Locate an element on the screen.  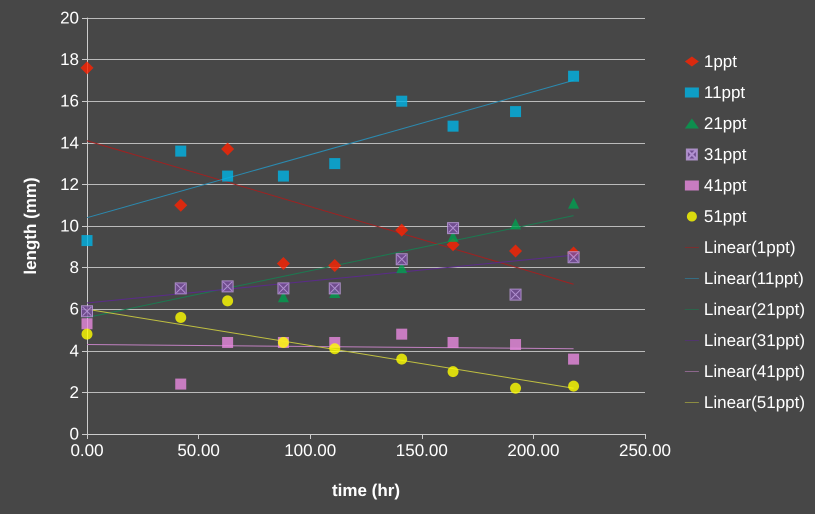
y-tick-label: 0 is located at coordinates (74, 434).